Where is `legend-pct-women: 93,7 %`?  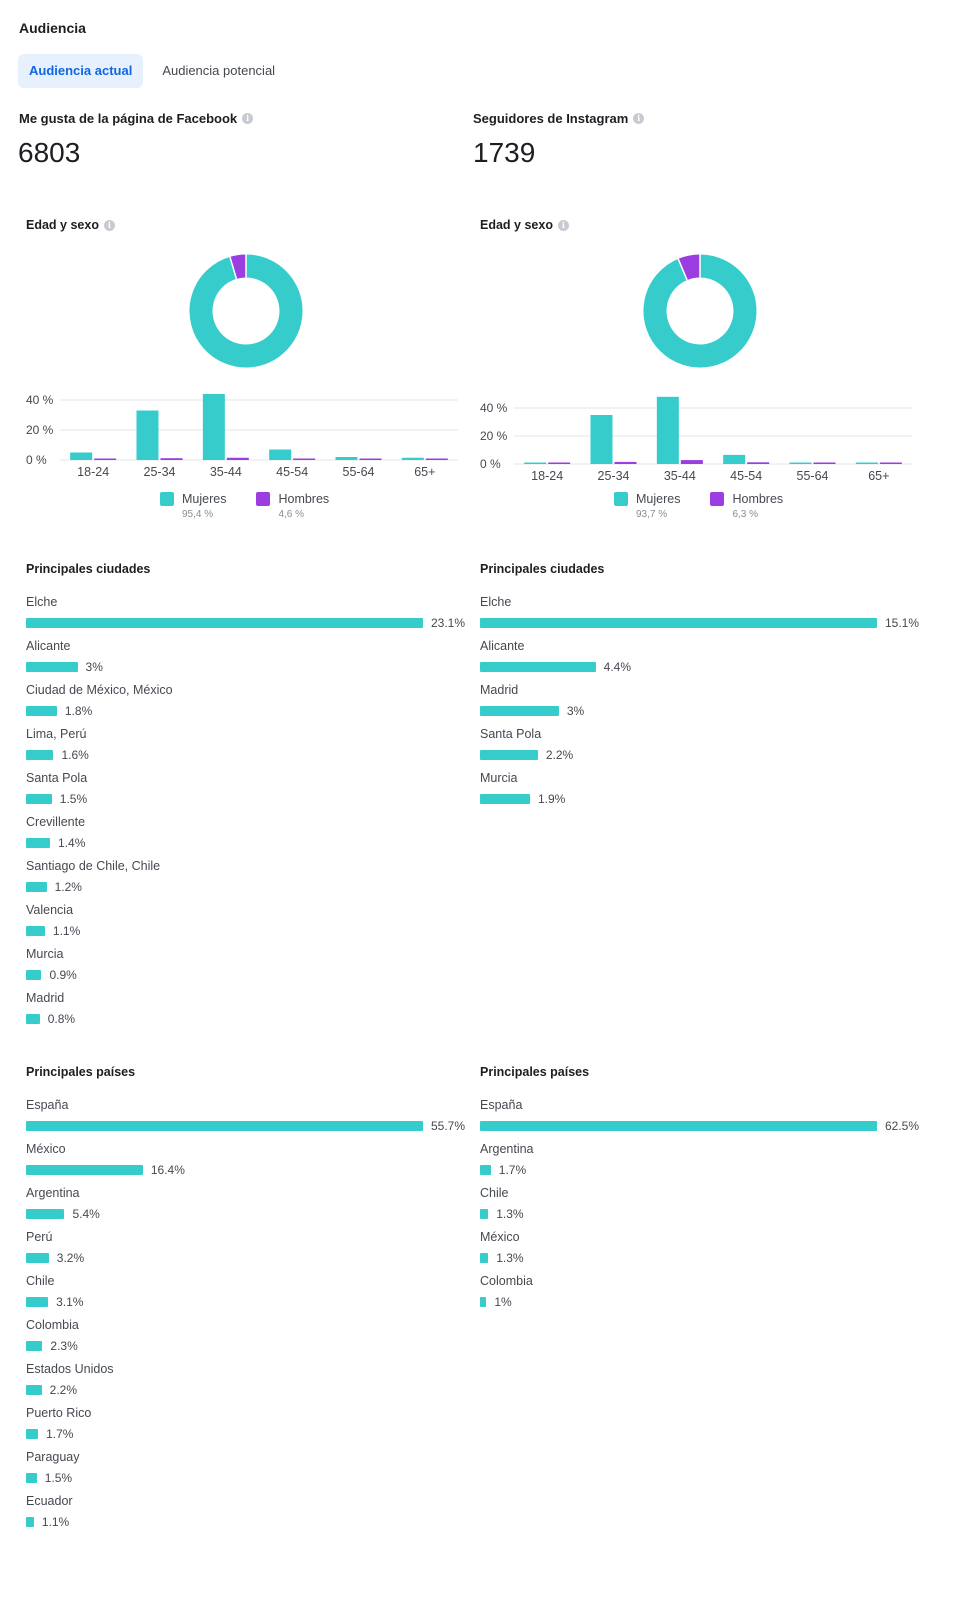 legend-pct-women: 93,7 % is located at coordinates (652, 514).